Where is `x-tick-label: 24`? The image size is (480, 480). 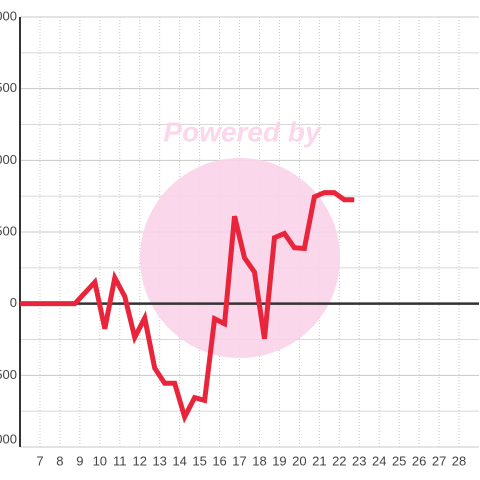 x-tick-label: 24 is located at coordinates (379, 460).